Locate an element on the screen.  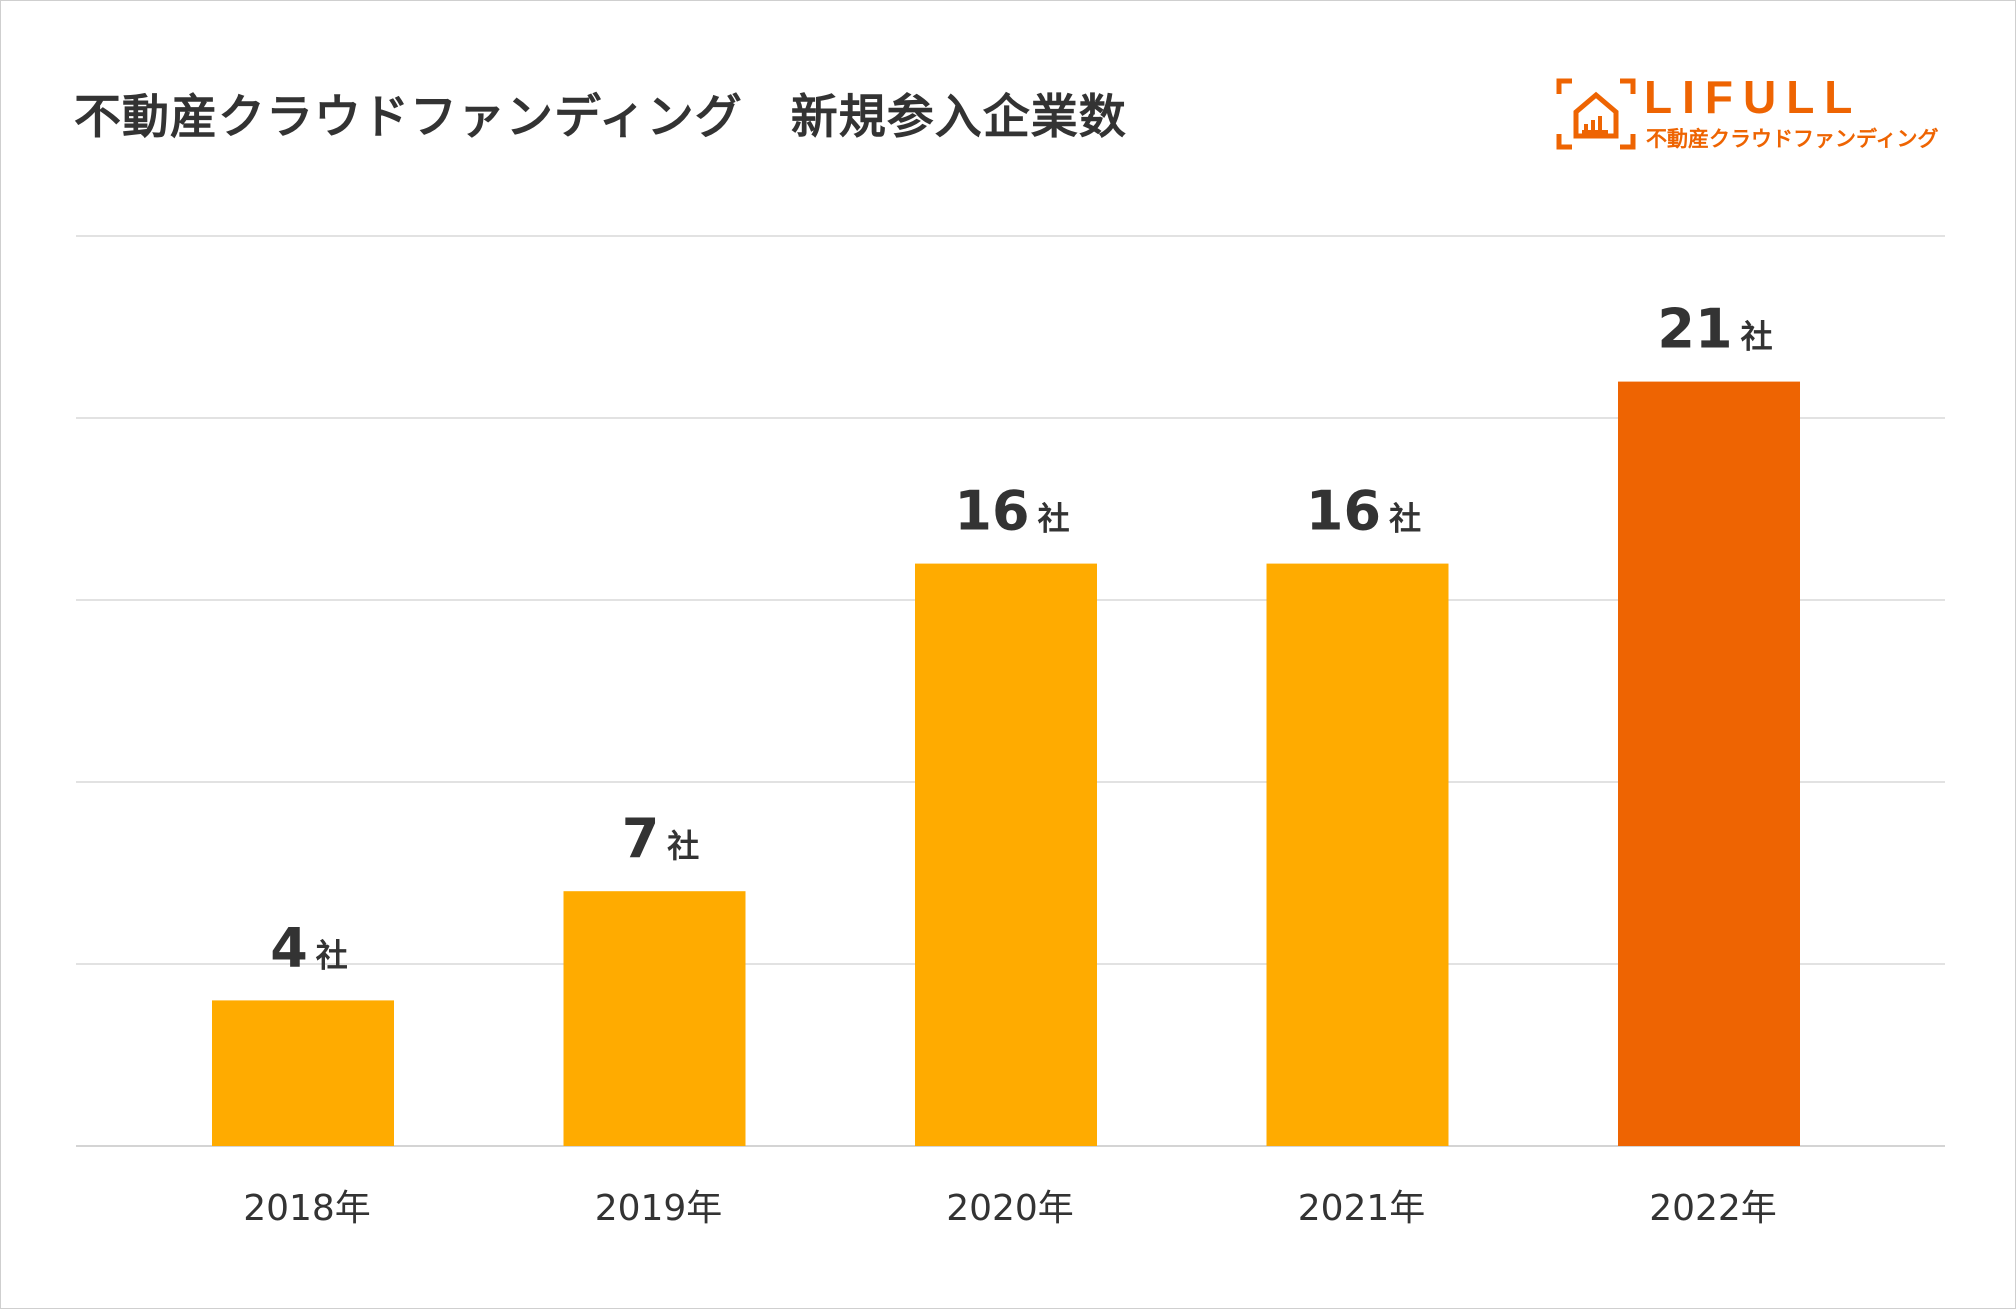
x-tick-label: 2020年 is located at coordinates (1010, 1208).